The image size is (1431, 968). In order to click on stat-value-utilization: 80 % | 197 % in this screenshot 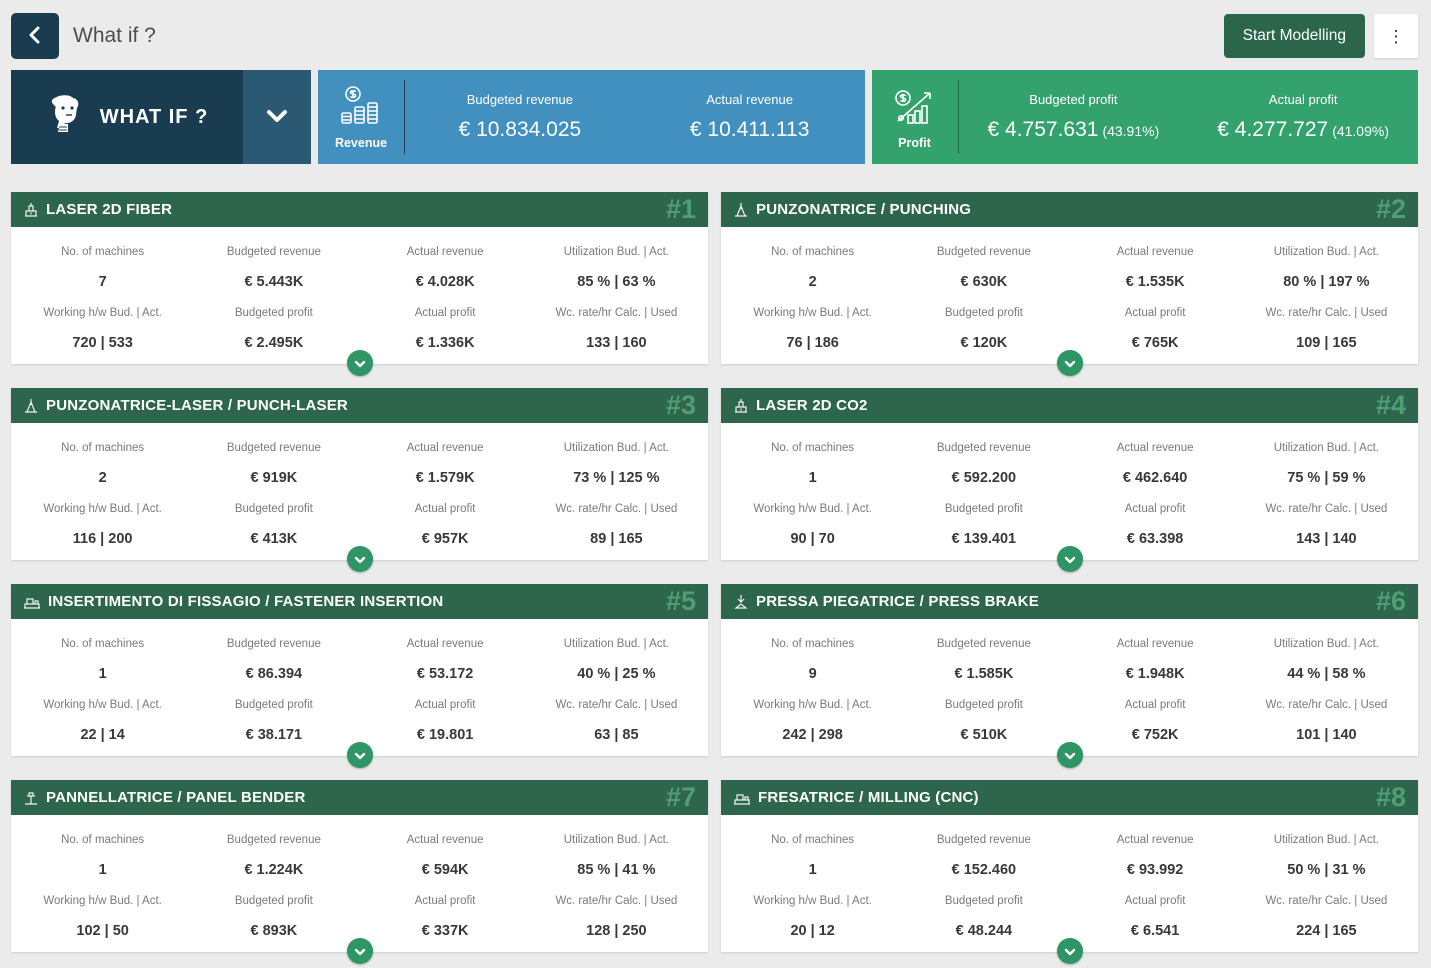, I will do `click(1326, 282)`.